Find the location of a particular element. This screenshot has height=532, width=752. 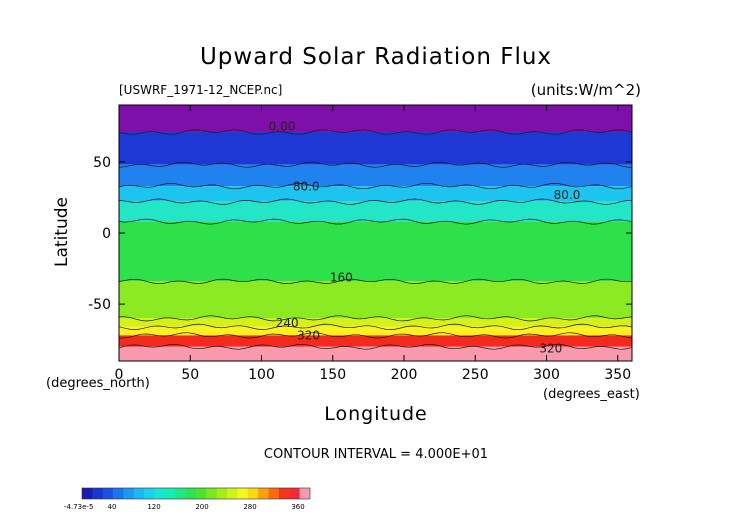

x-axis-label: Longitude is located at coordinates (376, 414).